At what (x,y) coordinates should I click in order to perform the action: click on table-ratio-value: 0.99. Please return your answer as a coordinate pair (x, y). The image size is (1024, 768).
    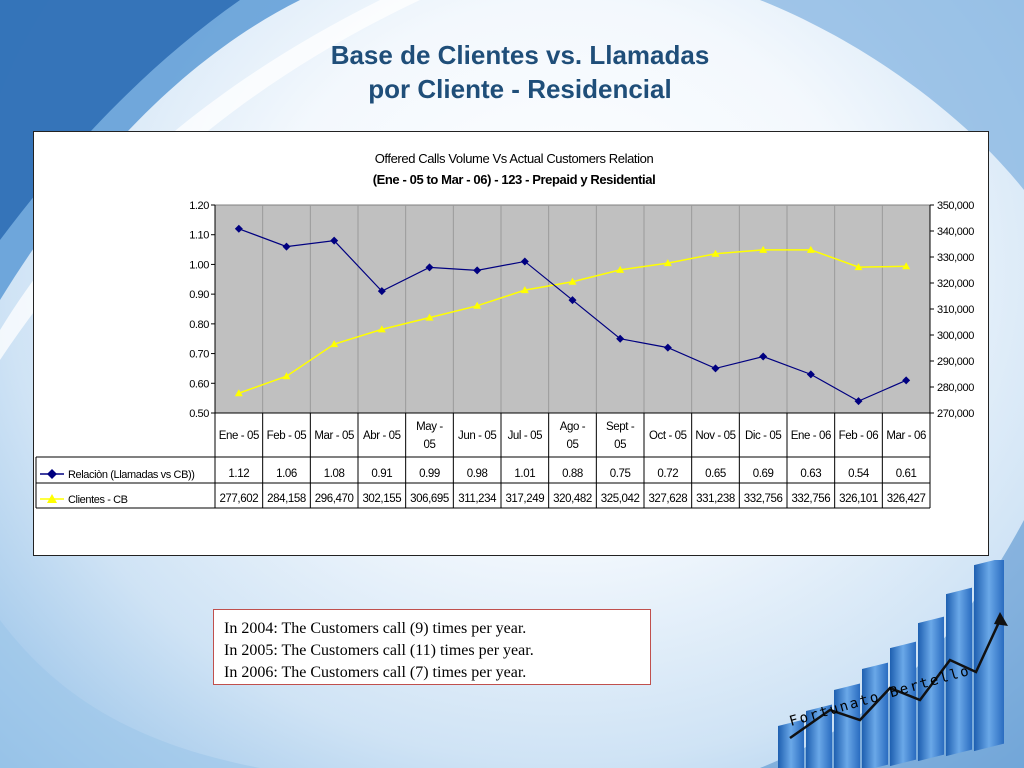
    Looking at the image, I should click on (429, 474).